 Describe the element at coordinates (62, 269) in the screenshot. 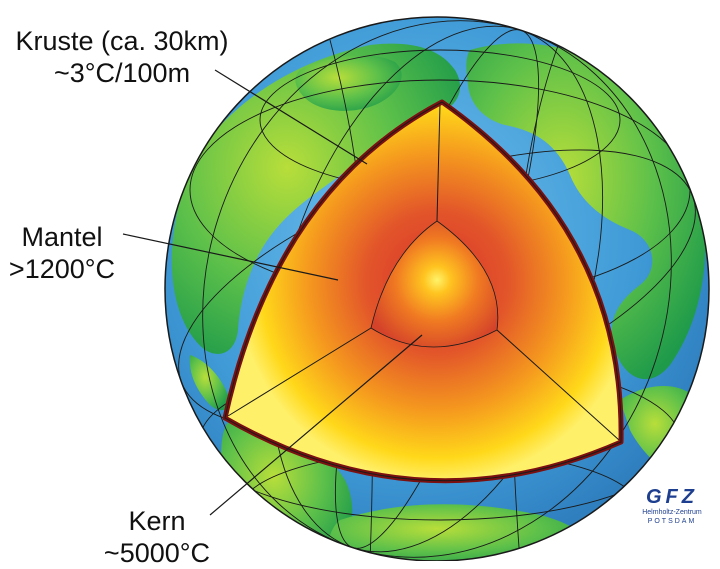

I see `label-mantle-temperature: >1200°C` at that location.